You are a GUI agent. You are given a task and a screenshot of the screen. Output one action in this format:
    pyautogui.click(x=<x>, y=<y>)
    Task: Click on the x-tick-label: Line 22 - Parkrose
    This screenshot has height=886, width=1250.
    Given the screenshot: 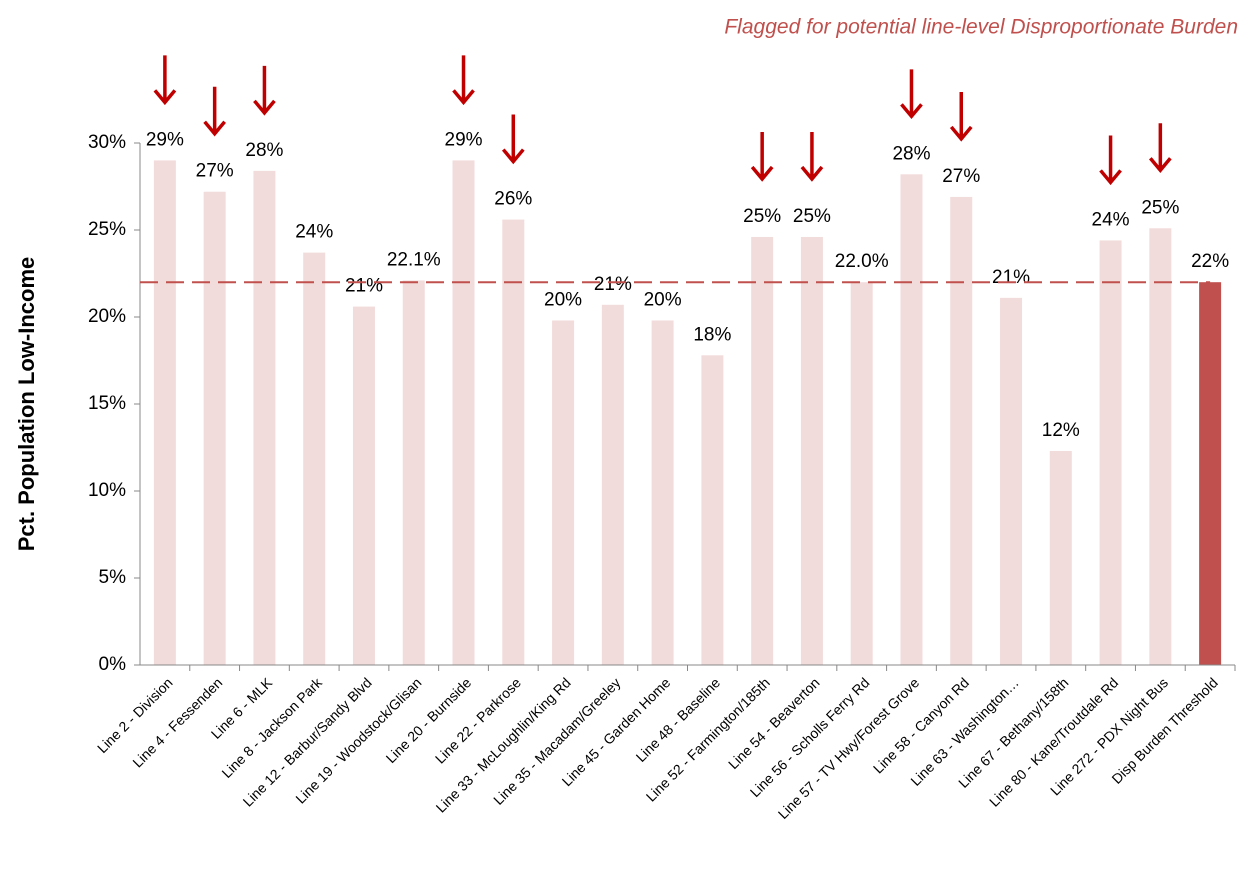 What is the action you would take?
    pyautogui.click(x=478, y=720)
    